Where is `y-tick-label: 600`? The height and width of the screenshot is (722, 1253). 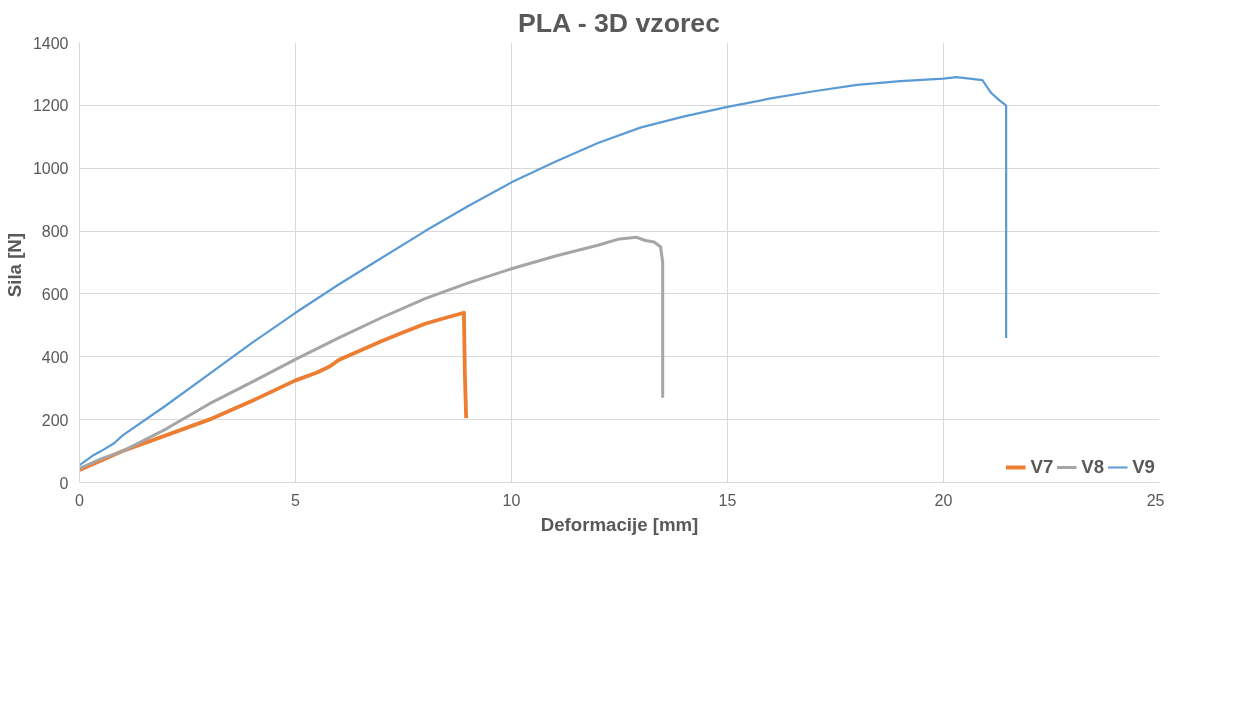
y-tick-label: 600 is located at coordinates (55, 294).